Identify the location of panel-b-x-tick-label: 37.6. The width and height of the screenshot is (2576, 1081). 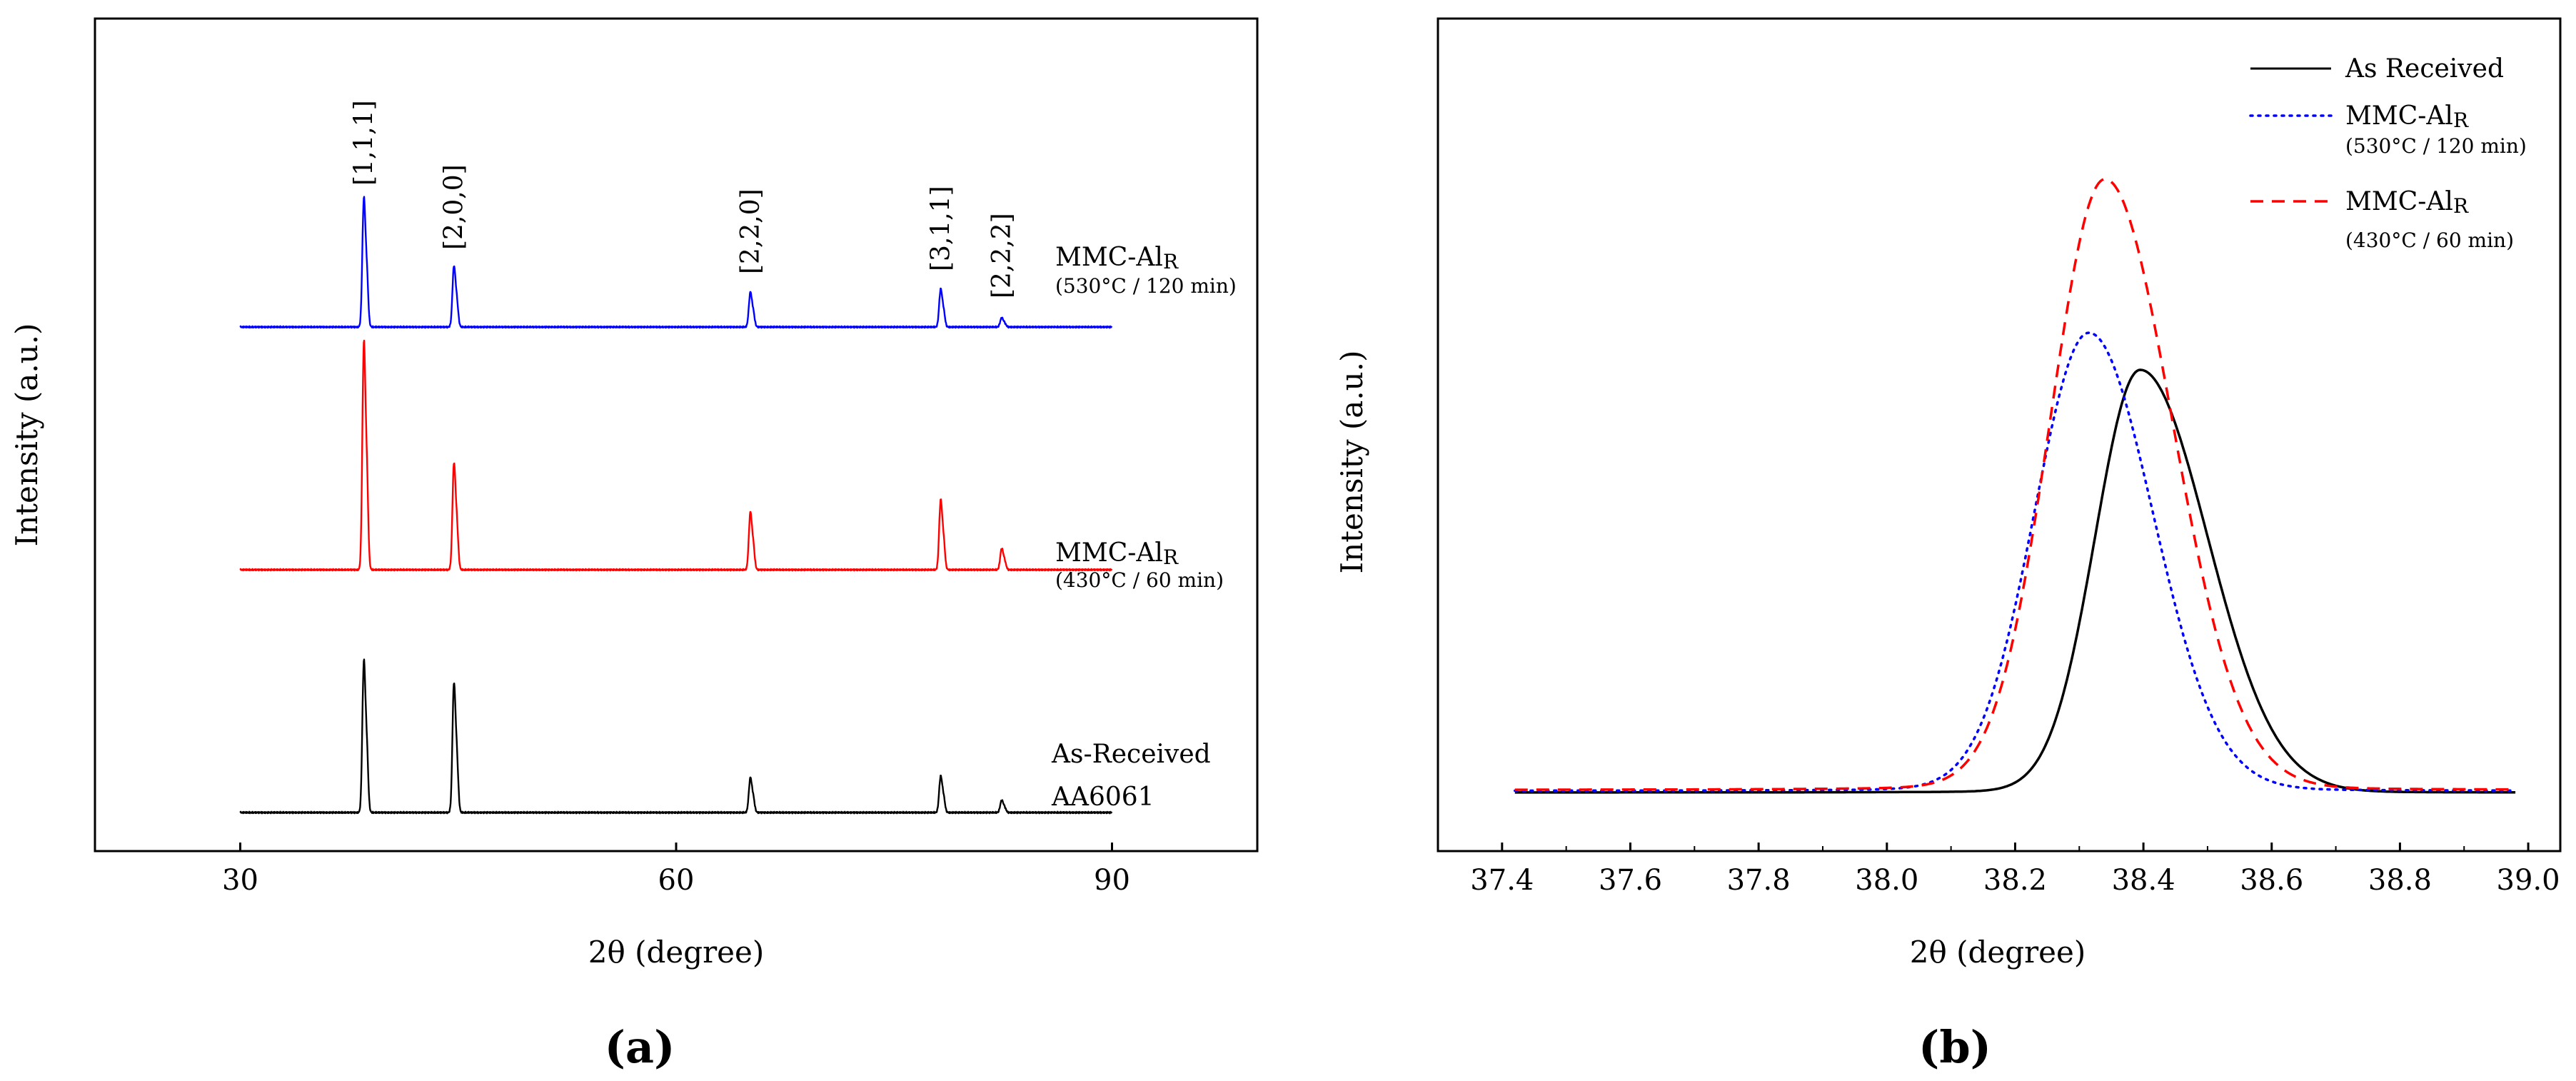
(1631, 880).